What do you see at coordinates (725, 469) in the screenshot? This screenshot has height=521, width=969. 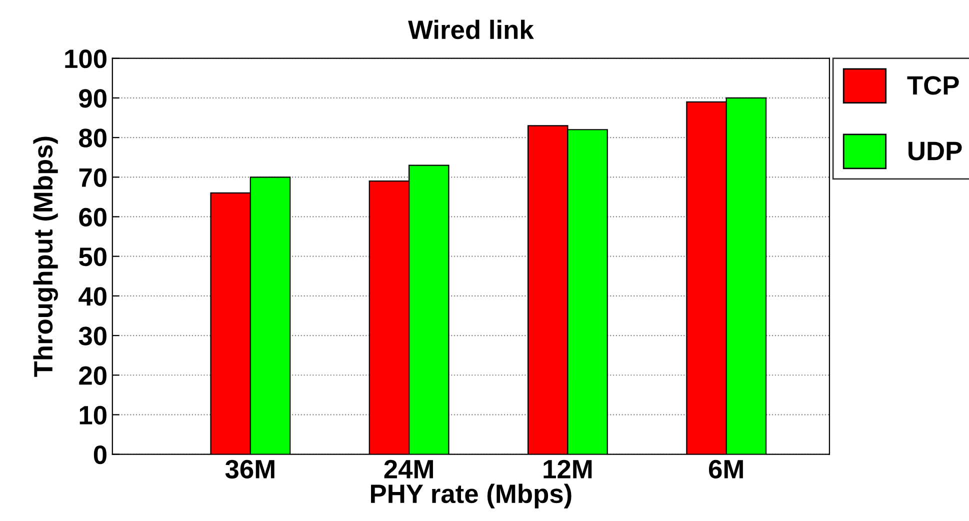 I see `x-tick-label: 6M` at bounding box center [725, 469].